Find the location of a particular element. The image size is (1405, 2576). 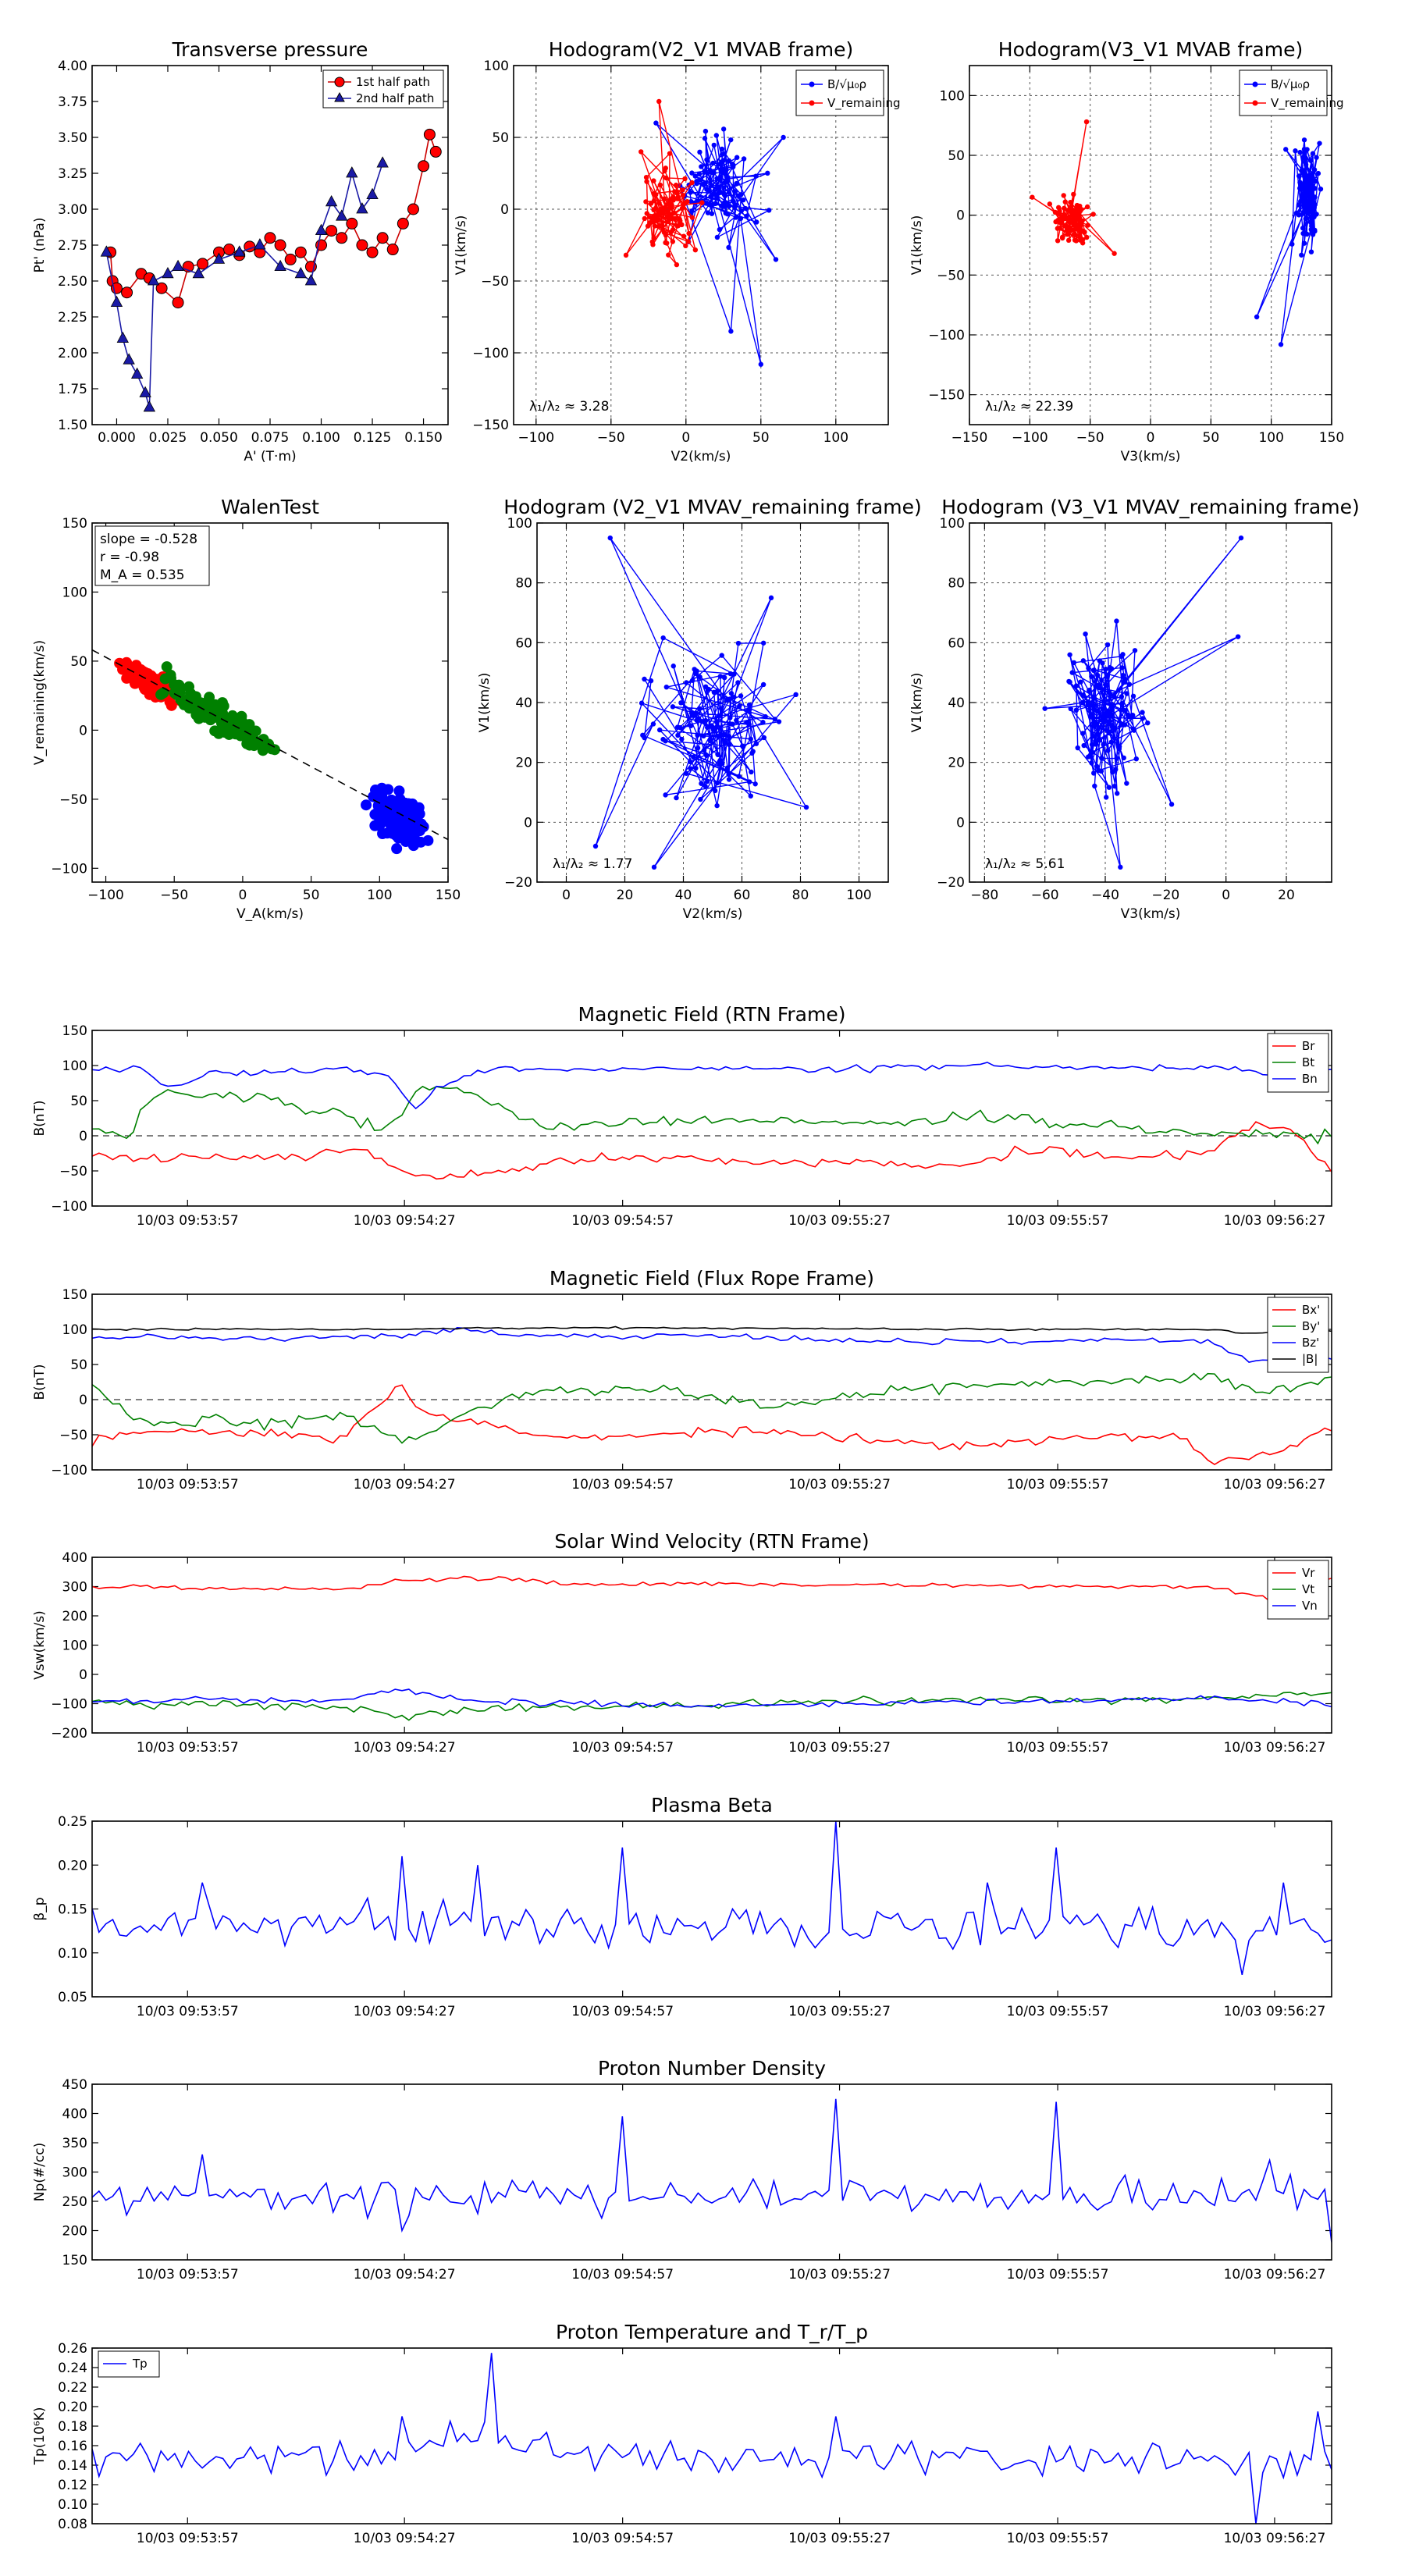

y-tick-label: 0.10 is located at coordinates (72, 2505).